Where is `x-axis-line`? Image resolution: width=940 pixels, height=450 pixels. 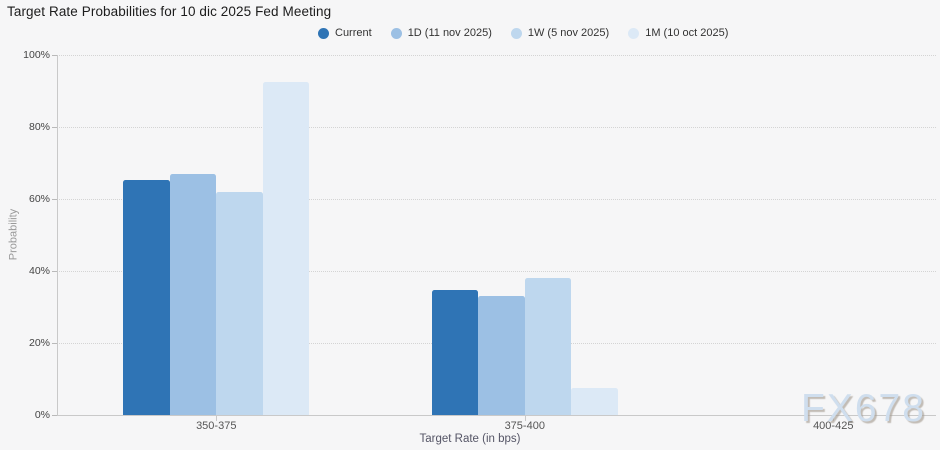 x-axis-line is located at coordinates (496, 415).